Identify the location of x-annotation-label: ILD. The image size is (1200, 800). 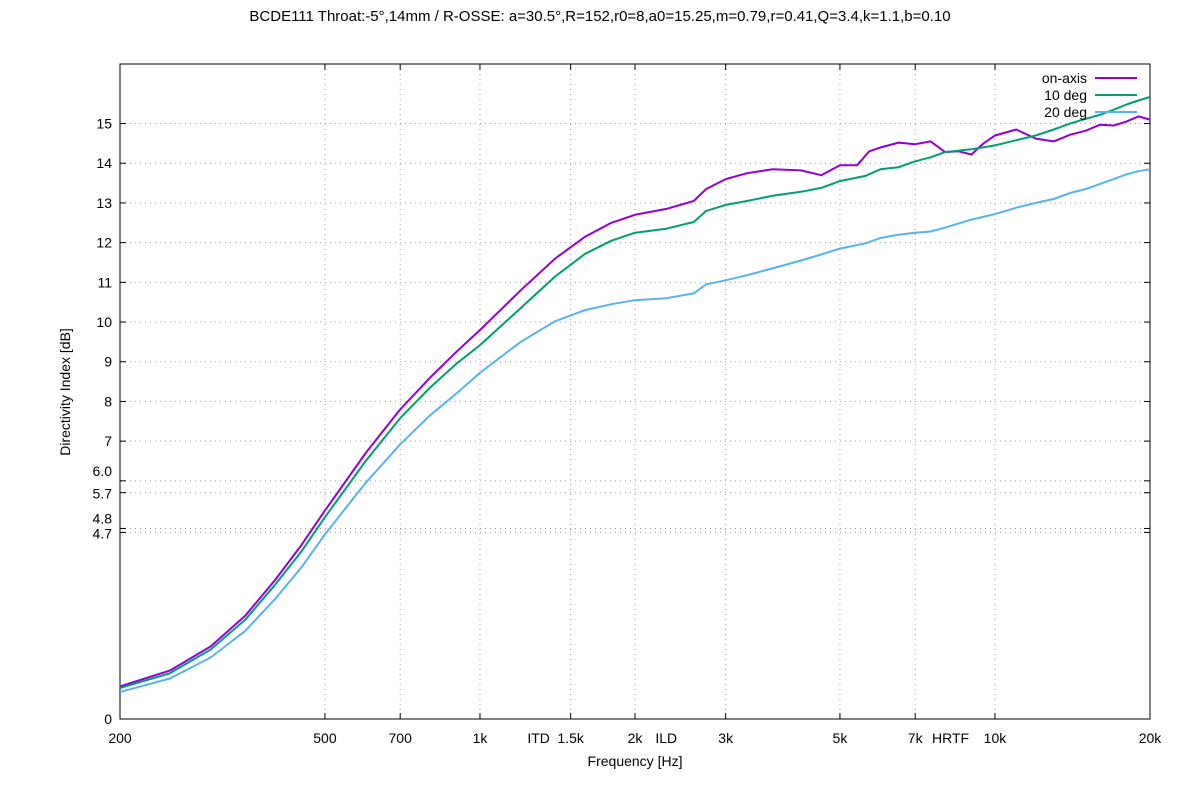
(666, 738).